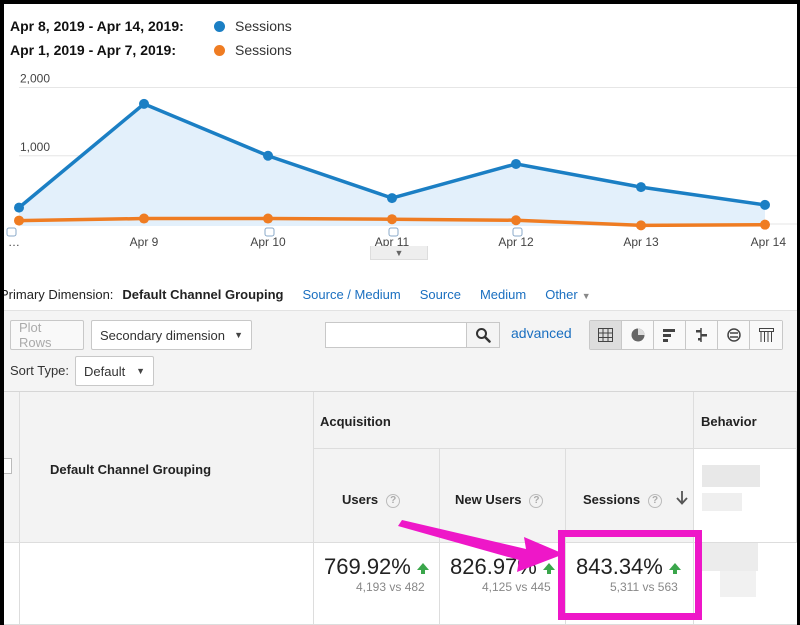 The width and height of the screenshot is (800, 625). I want to click on view-switcher, so click(686, 335).